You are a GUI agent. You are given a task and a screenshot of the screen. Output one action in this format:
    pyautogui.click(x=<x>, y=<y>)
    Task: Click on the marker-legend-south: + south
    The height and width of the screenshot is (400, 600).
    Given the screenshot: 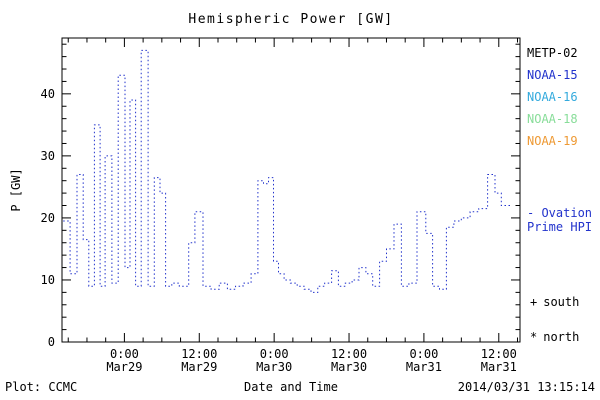 What is the action you would take?
    pyautogui.click(x=554, y=302)
    